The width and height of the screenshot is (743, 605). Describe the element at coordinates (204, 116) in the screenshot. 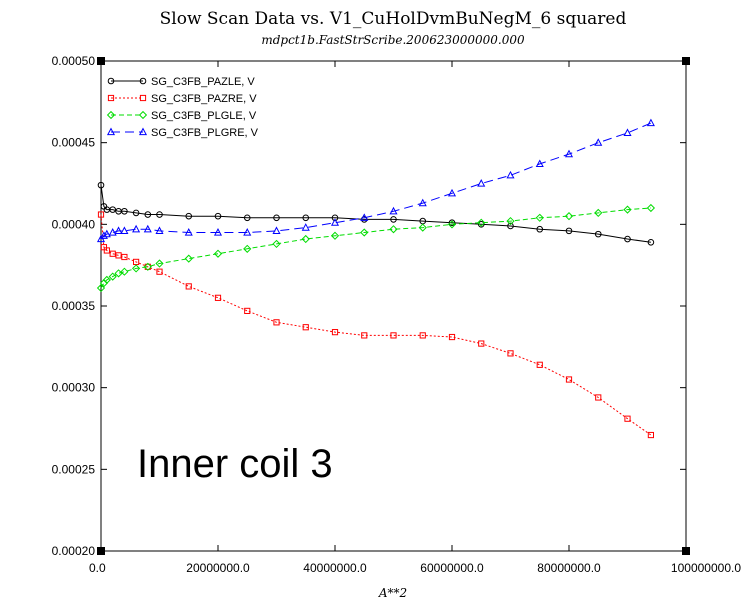

I see `legend-label: SG_C3FB_PLGLE, V` at that location.